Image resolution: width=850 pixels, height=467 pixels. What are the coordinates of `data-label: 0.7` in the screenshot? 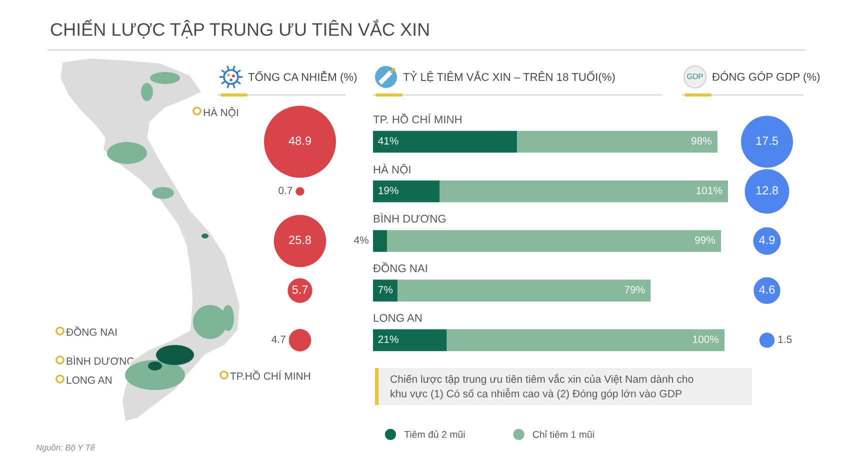 It's located at (285, 190).